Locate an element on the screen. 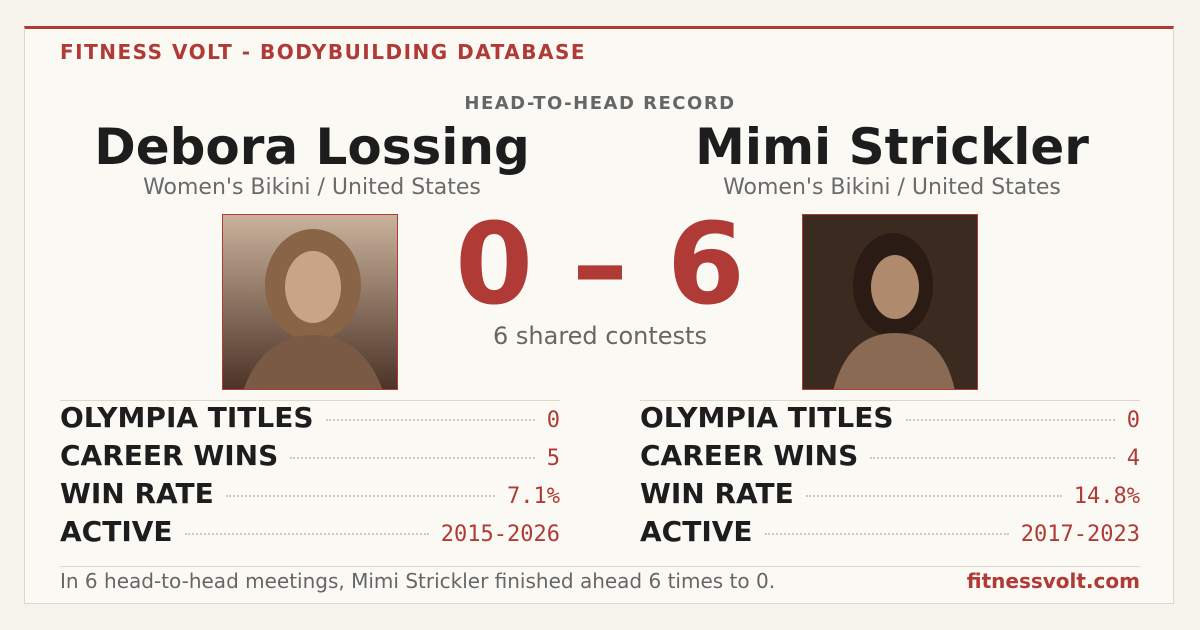 This screenshot has width=1200, height=630. stat-value: 14.8% is located at coordinates (1106, 496).